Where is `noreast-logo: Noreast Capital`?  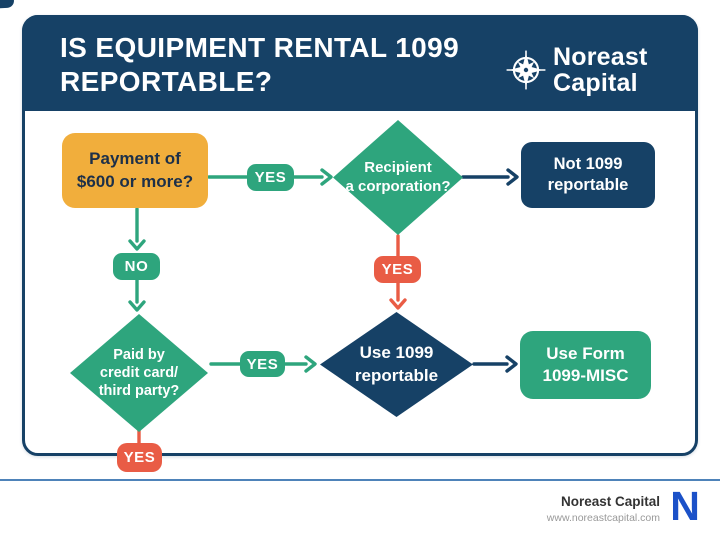
noreast-logo: Noreast Capital is located at coordinates (576, 70).